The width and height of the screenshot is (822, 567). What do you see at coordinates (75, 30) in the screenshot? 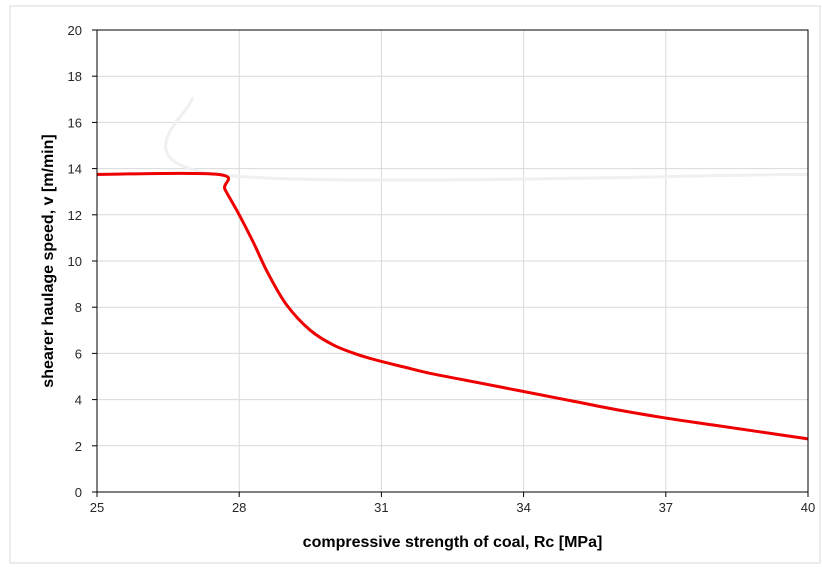
I see `y-tick-label: 20` at bounding box center [75, 30].